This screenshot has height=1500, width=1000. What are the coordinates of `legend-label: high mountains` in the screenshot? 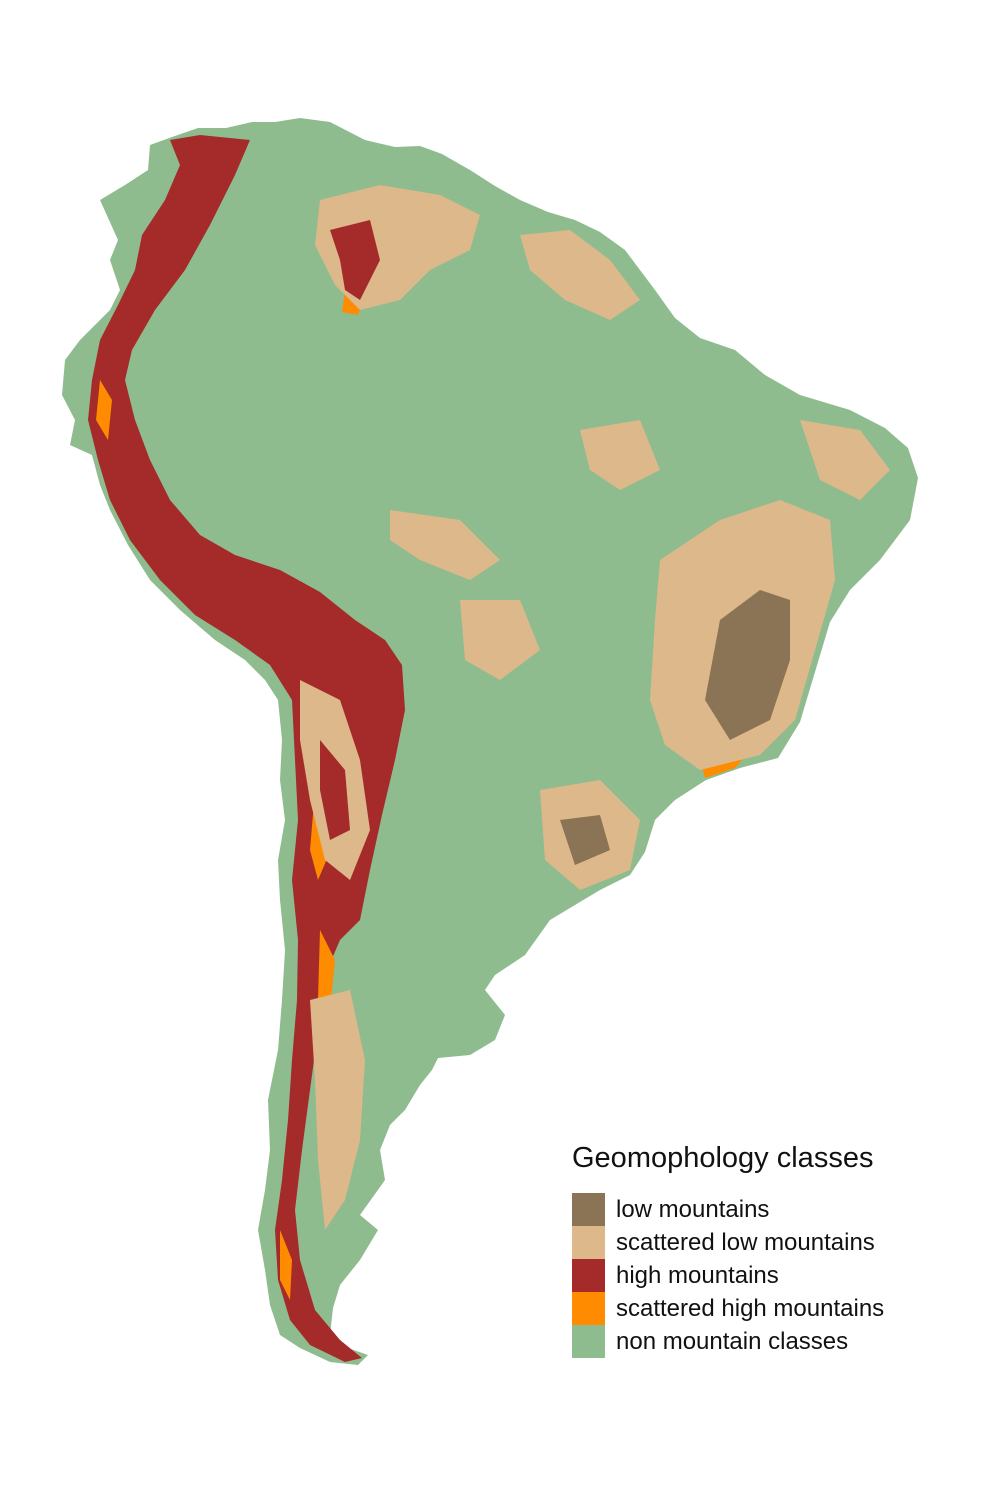 It's located at (697, 1275).